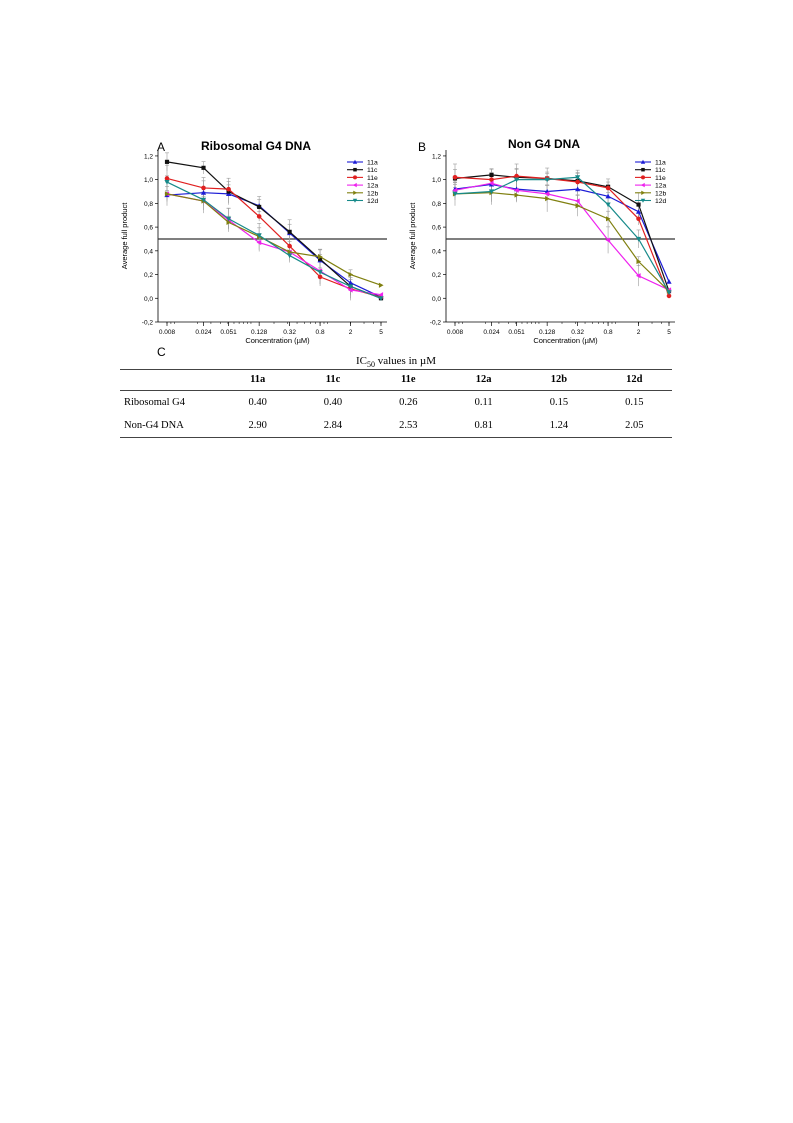 The image size is (793, 1123). I want to click on chart-b-legend-label-11e: 11e, so click(660, 178).